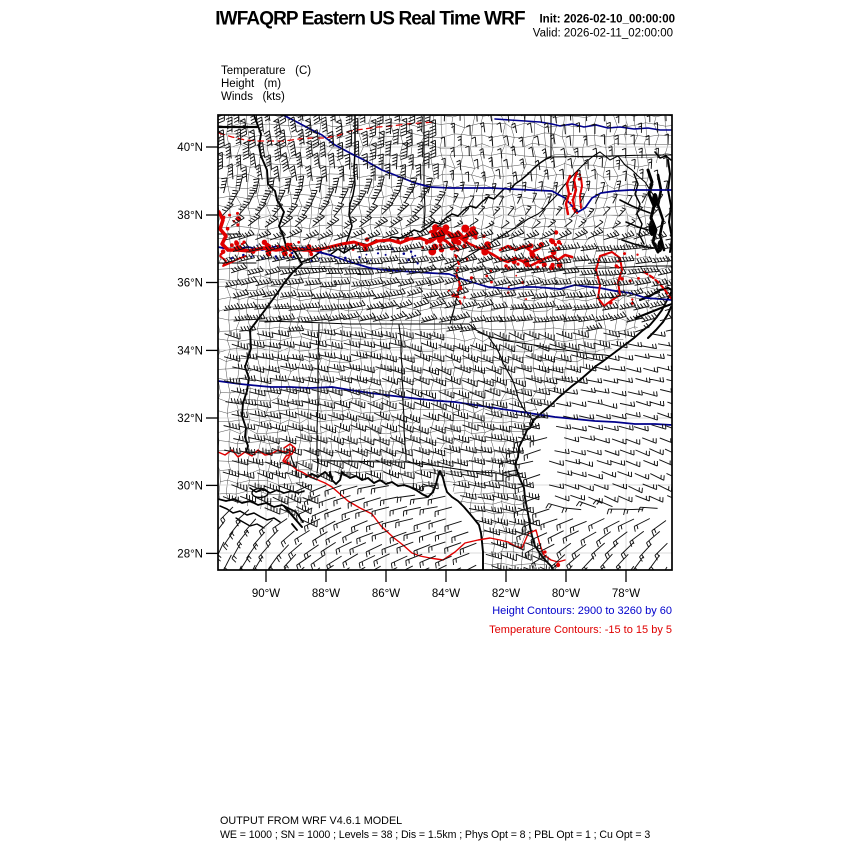 The width and height of the screenshot is (850, 850). What do you see at coordinates (580, 630) in the screenshot?
I see `svg-text:Temperature Contours: -15 to 1: Temperature Contours: -15 to 15 by 5` at bounding box center [580, 630].